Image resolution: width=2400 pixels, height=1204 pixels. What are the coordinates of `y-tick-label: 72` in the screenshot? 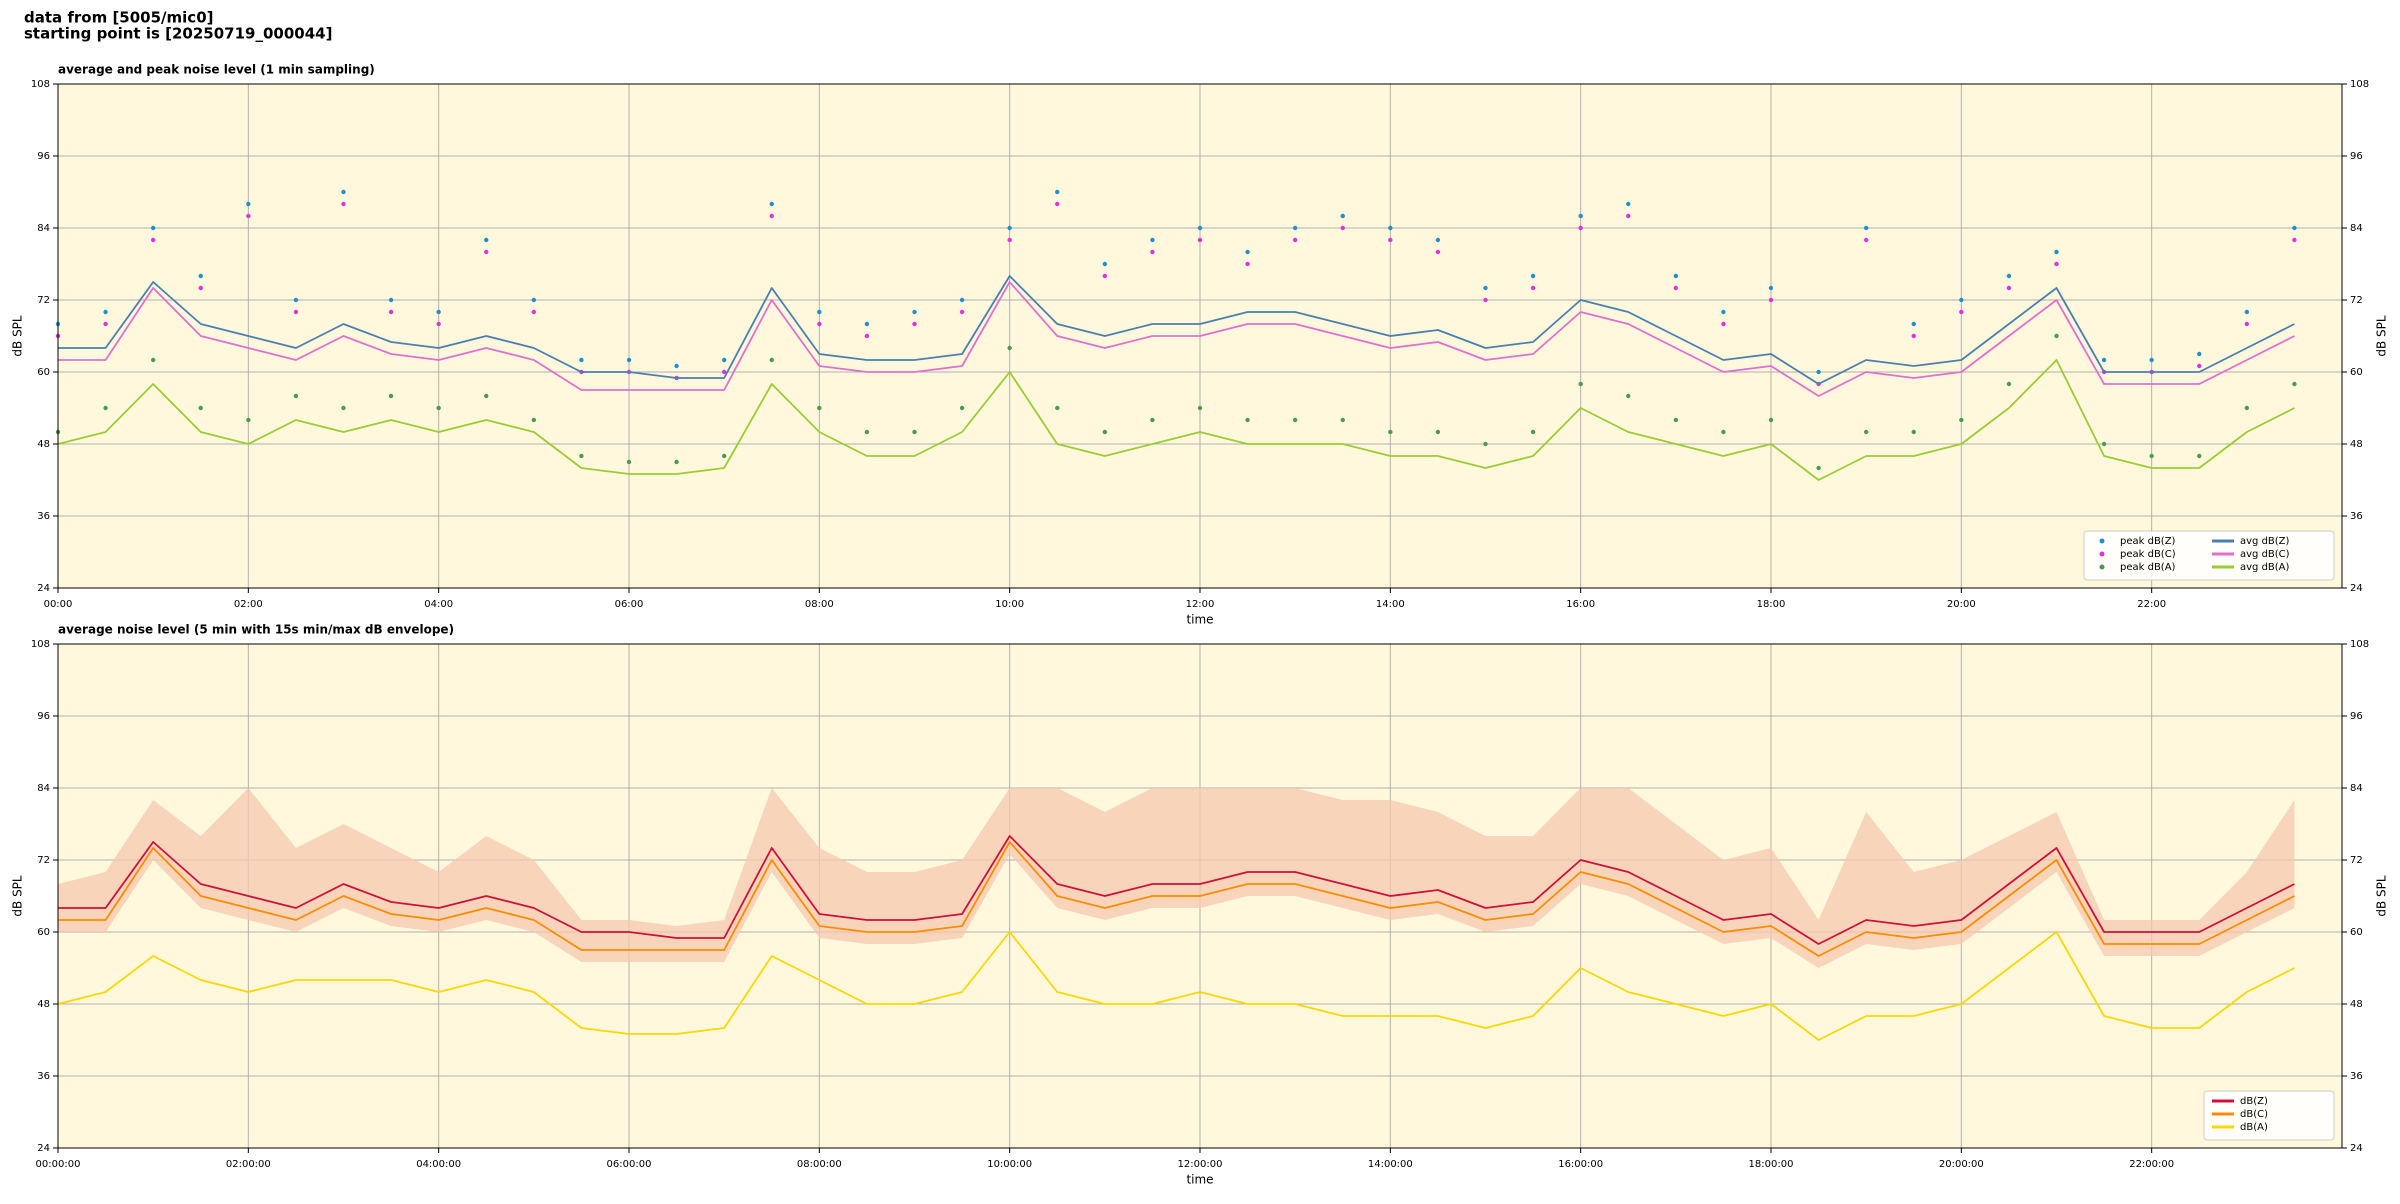 It's located at (2356, 300).